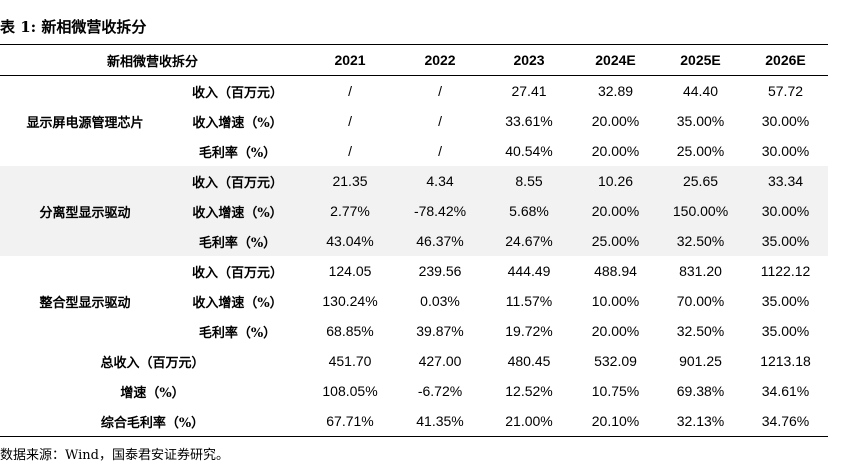 The height and width of the screenshot is (473, 843). Describe the element at coordinates (529, 241) in the screenshot. I see `value-cell: 24.67%` at that location.